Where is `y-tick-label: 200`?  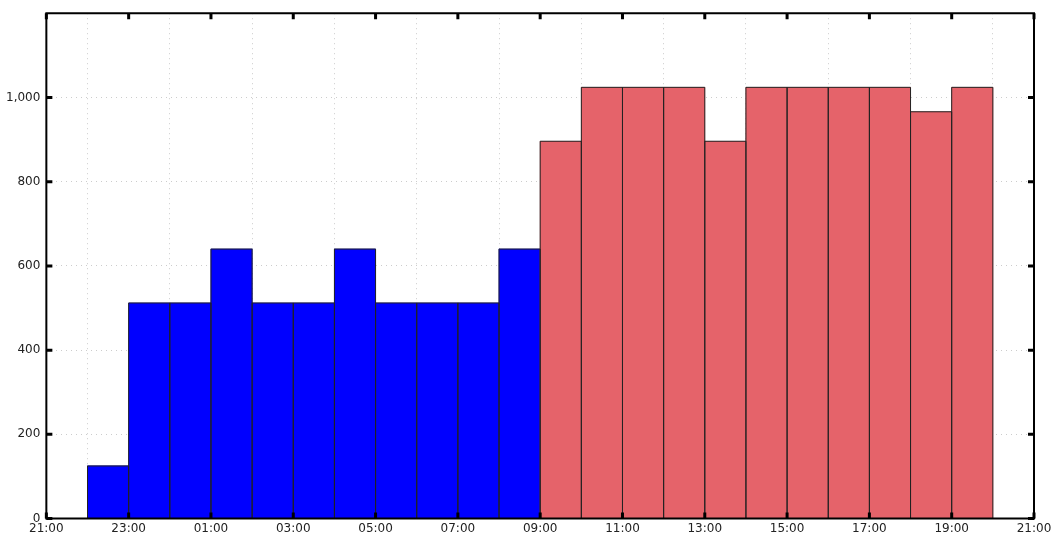
y-tick-label: 200 is located at coordinates (29, 433).